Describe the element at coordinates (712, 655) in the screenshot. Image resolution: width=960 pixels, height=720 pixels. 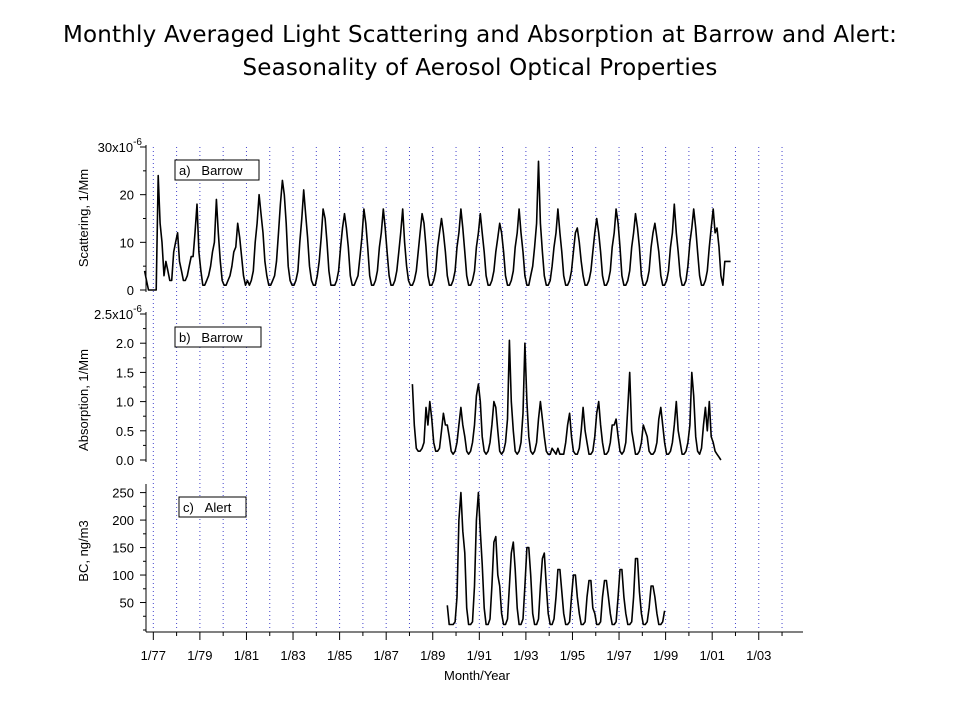
I see `x-tick-label: 1/01` at that location.